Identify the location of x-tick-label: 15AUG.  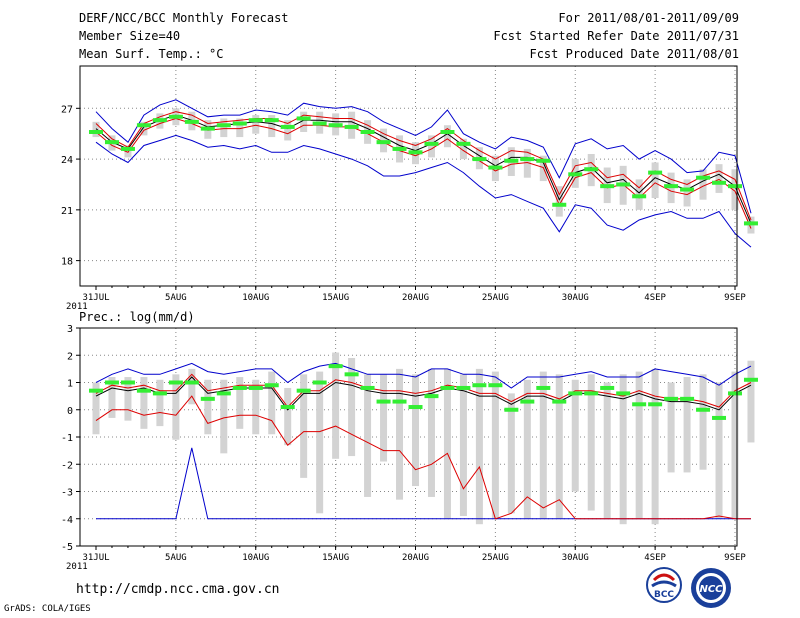
(335, 558).